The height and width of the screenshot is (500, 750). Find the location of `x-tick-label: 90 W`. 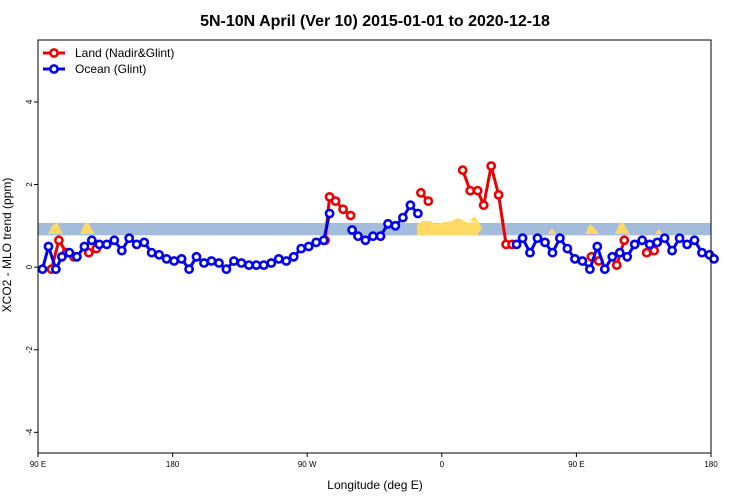

x-tick-label: 90 W is located at coordinates (307, 464).